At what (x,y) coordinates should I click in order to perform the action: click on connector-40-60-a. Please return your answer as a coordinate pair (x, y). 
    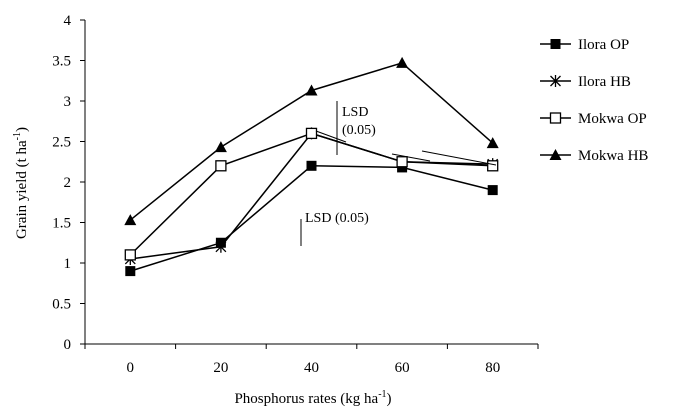
    Looking at the image, I should click on (331, 136).